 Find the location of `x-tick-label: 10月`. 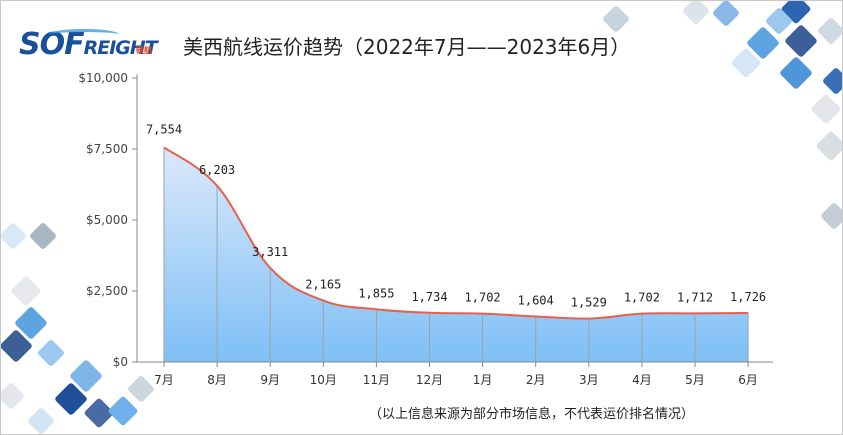

x-tick-label: 10月 is located at coordinates (323, 380).